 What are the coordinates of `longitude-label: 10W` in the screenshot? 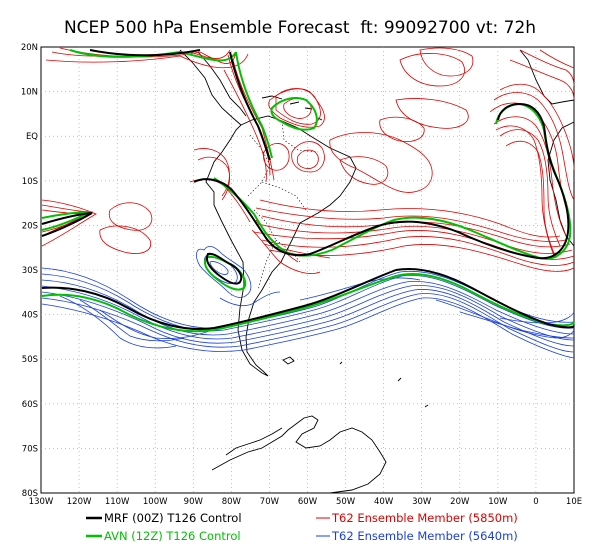 It's located at (498, 502).